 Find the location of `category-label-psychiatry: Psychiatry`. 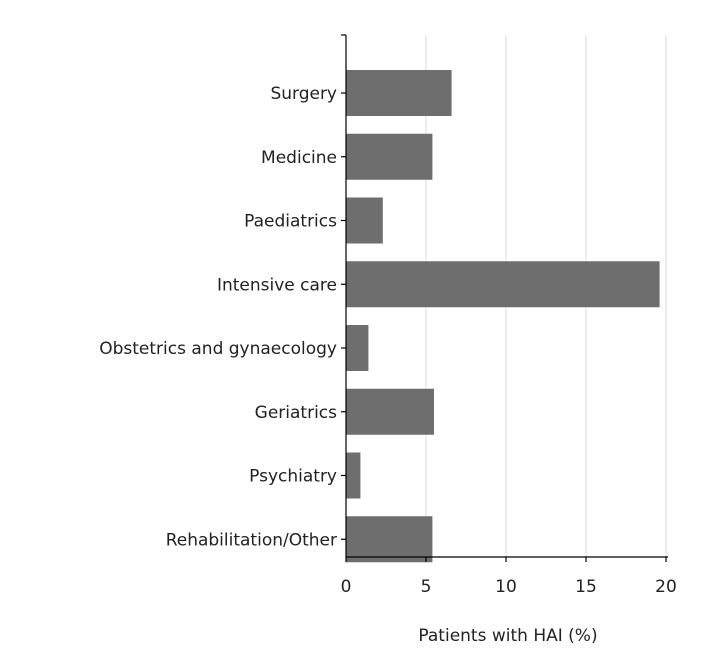

category-label-psychiatry: Psychiatry is located at coordinates (293, 477).